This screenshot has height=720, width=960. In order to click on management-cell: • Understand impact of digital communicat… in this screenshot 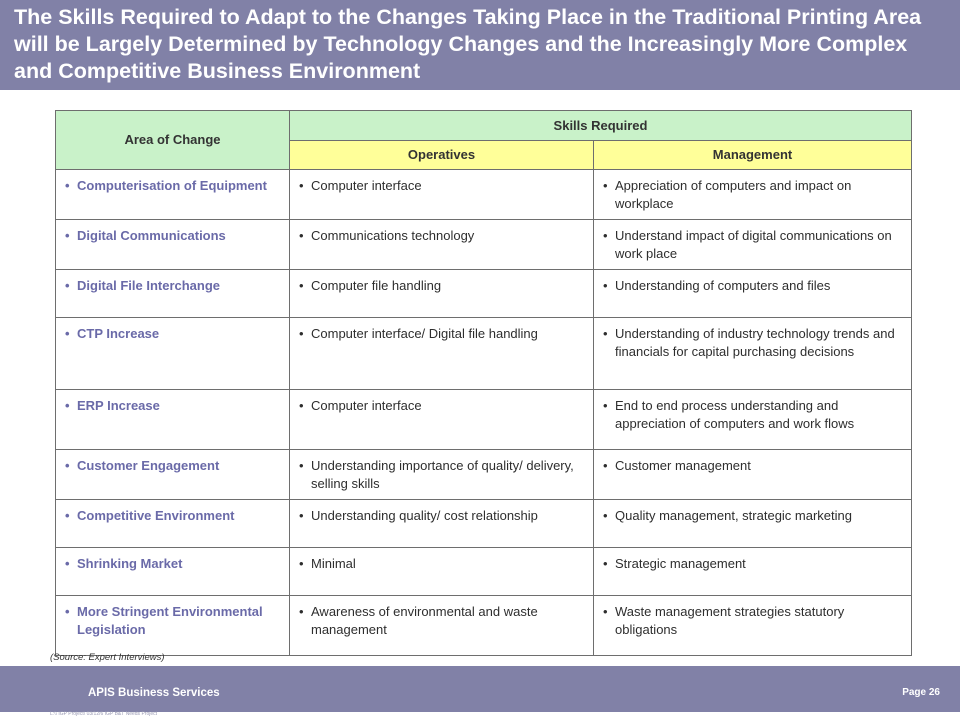, I will do `click(752, 244)`.